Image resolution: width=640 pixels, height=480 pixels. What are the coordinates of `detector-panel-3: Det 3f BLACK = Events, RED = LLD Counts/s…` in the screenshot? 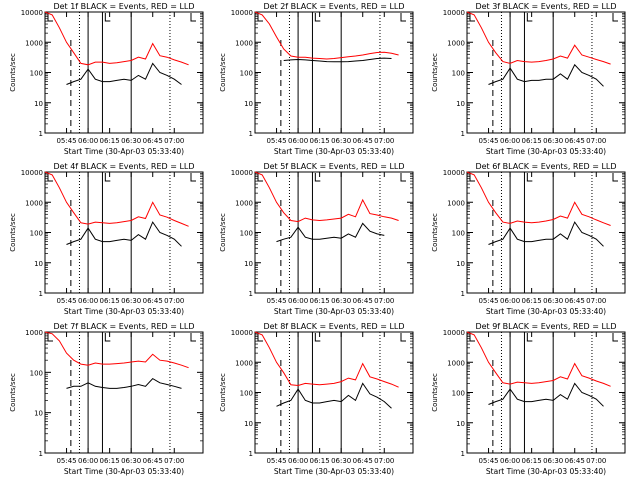 It's located at (528, 79).